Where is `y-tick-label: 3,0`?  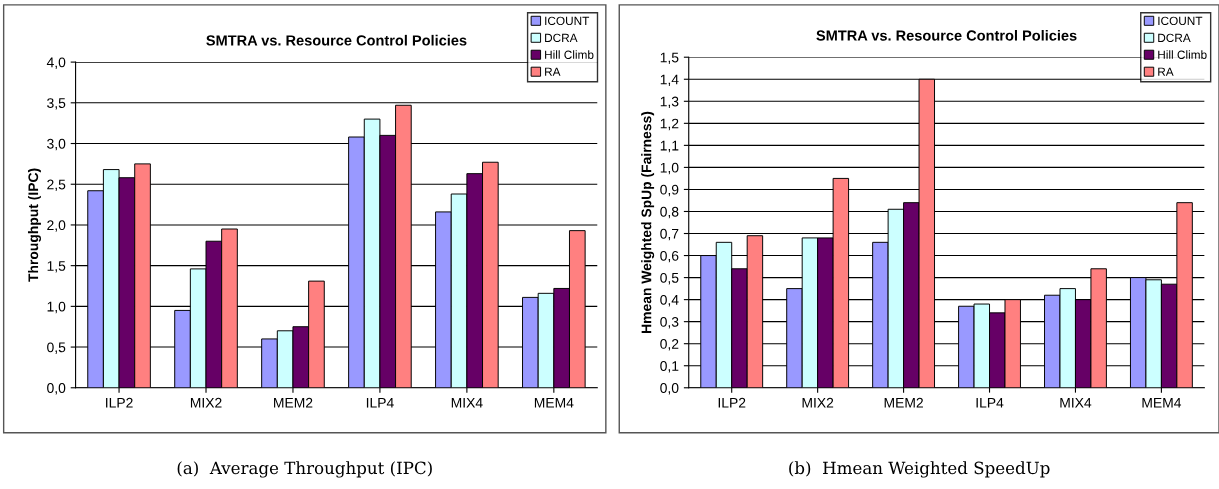
y-tick-label: 3,0 is located at coordinates (56, 144).